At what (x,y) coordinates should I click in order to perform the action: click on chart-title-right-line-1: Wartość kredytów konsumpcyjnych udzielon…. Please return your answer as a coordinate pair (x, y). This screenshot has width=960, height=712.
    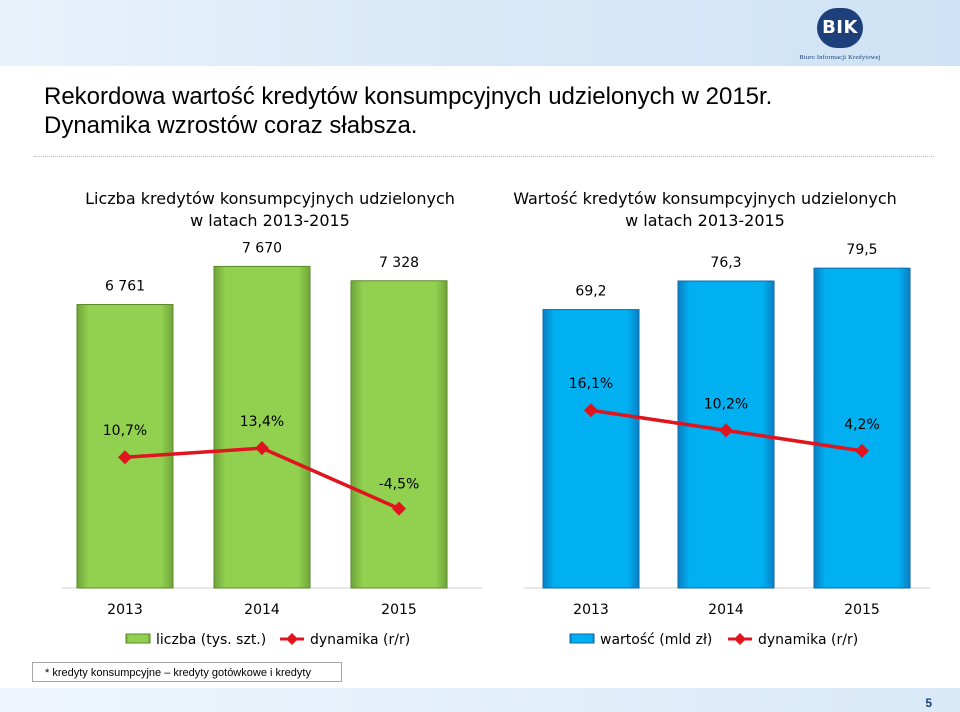
    Looking at the image, I should click on (705, 198).